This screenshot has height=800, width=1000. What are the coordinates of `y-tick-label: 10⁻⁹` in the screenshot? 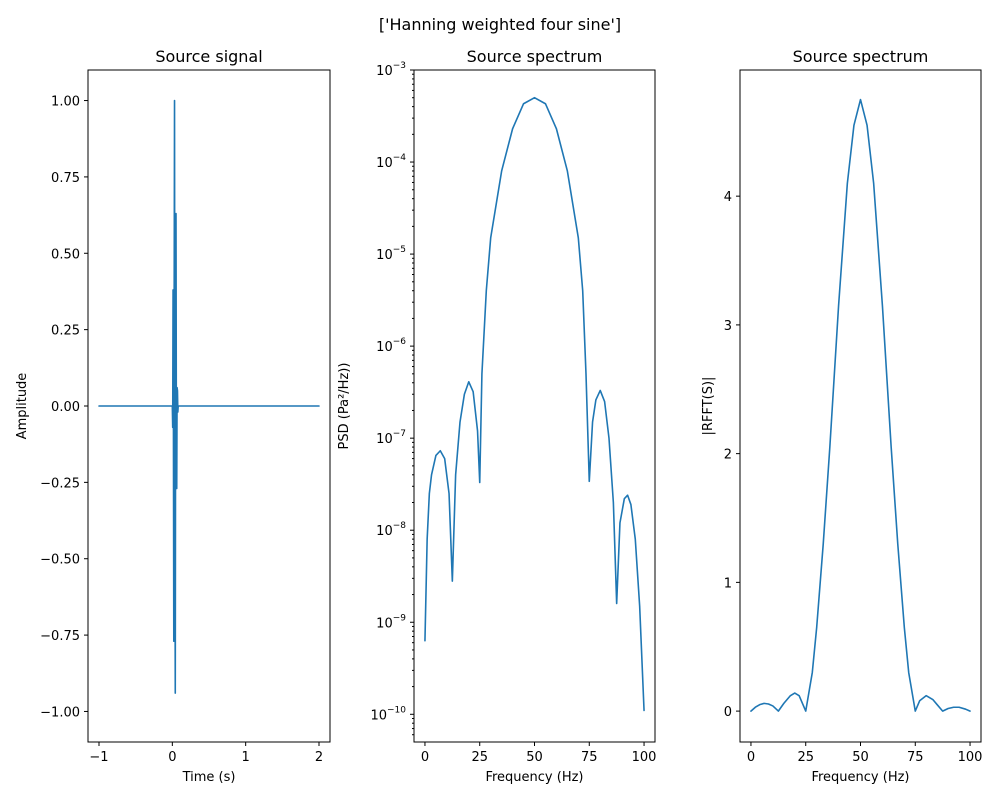 It's located at (391, 622).